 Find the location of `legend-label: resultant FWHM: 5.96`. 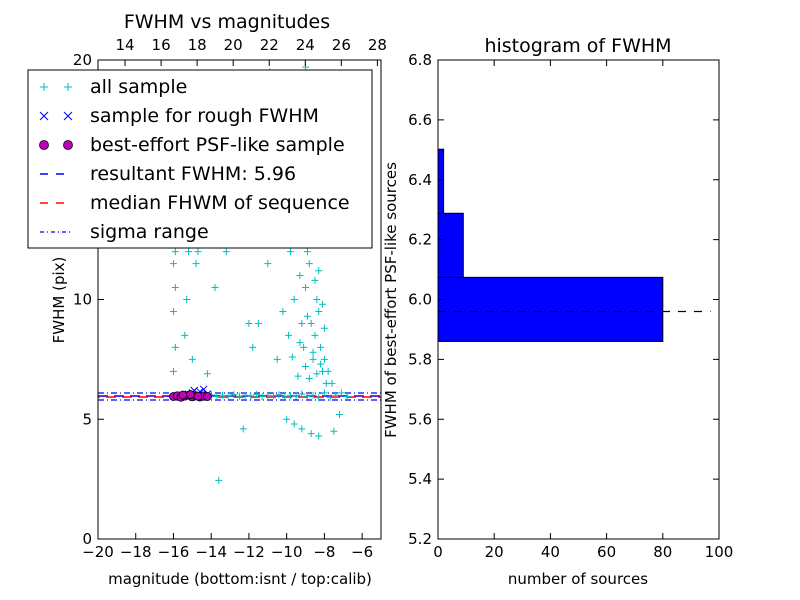

legend-label: resultant FWHM: 5.96 is located at coordinates (193, 174).